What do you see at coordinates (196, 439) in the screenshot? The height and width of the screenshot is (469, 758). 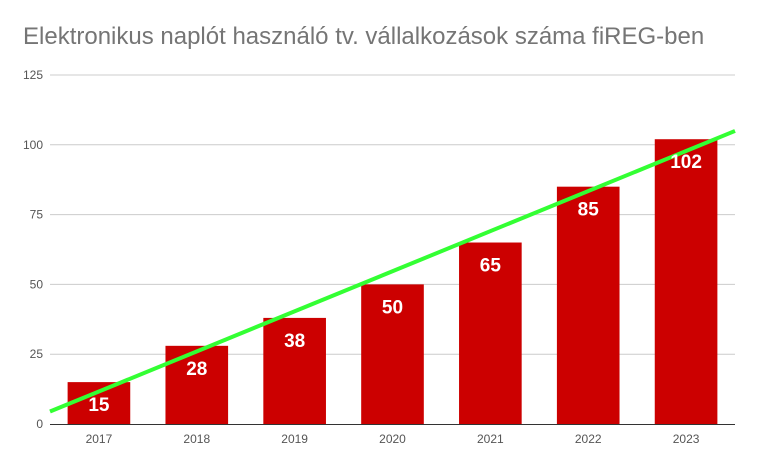 I see `x-tick-label-2018: 2018` at bounding box center [196, 439].